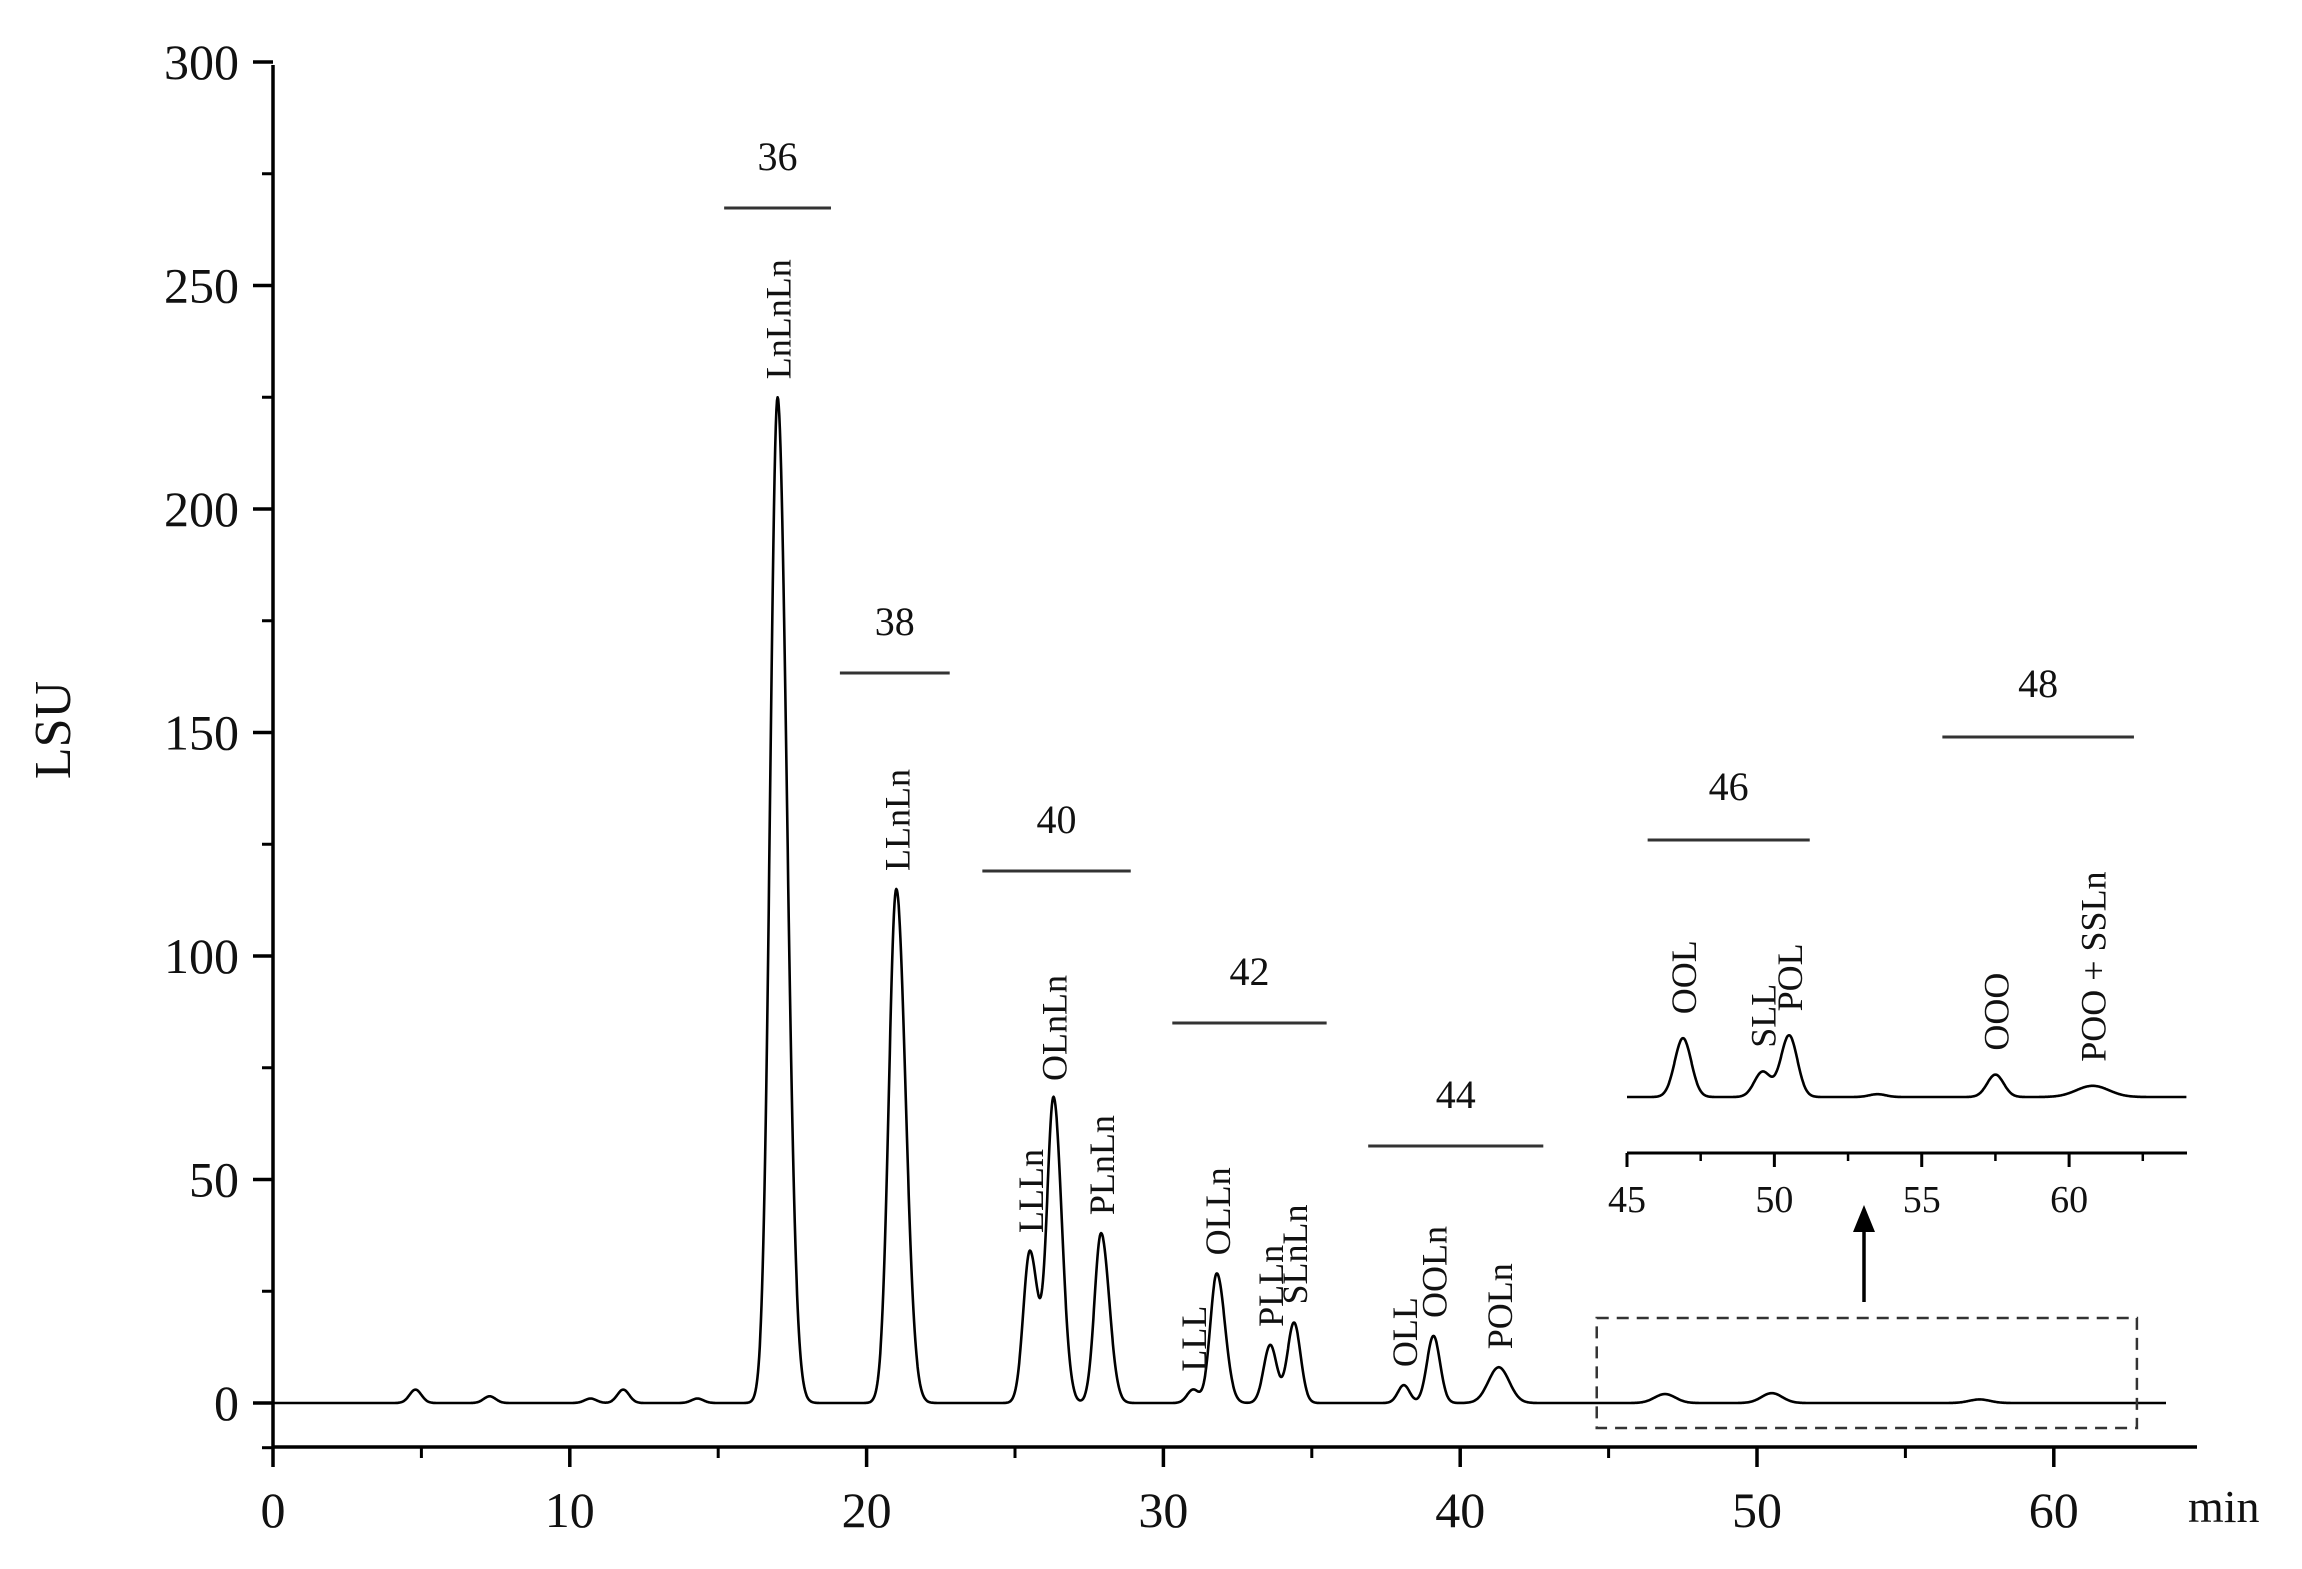  Describe the element at coordinates (1729, 786) in the screenshot. I see `inset-group-label: 46` at that location.